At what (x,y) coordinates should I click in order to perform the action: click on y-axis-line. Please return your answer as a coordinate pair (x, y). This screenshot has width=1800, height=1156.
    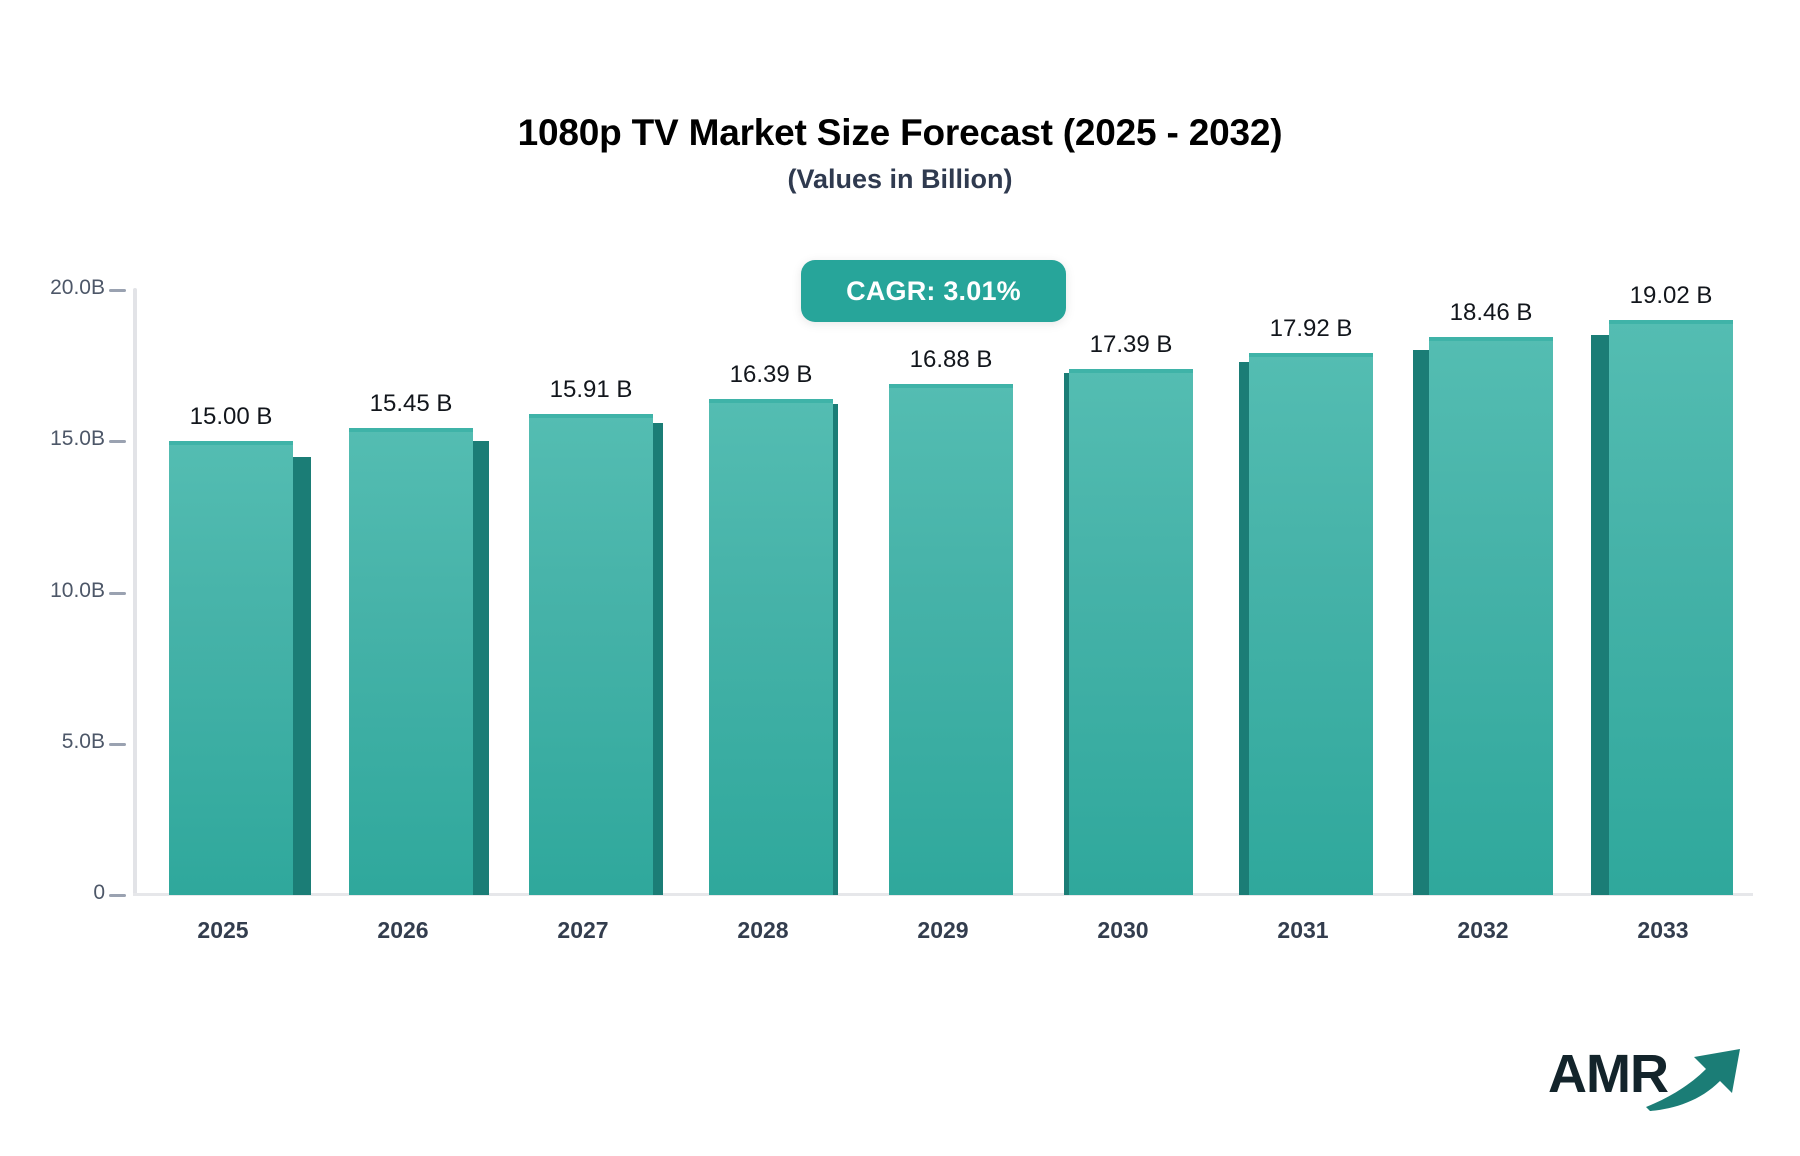
    Looking at the image, I should click on (135, 591).